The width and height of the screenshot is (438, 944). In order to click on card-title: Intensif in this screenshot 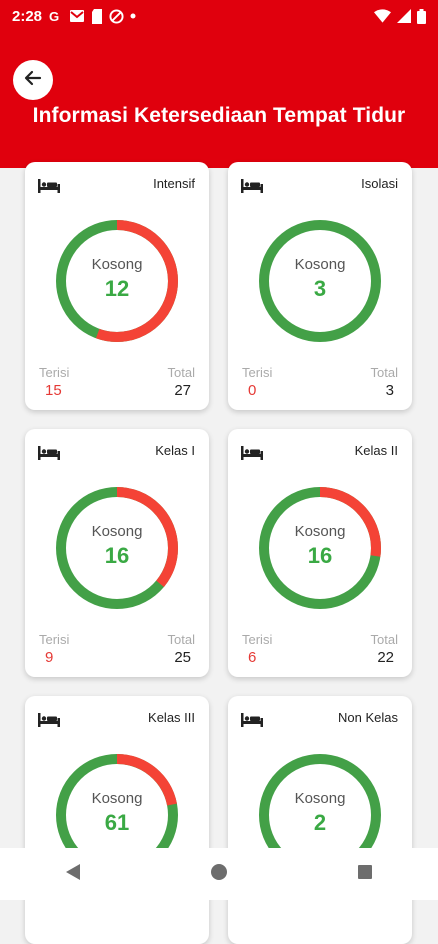, I will do `click(174, 183)`.